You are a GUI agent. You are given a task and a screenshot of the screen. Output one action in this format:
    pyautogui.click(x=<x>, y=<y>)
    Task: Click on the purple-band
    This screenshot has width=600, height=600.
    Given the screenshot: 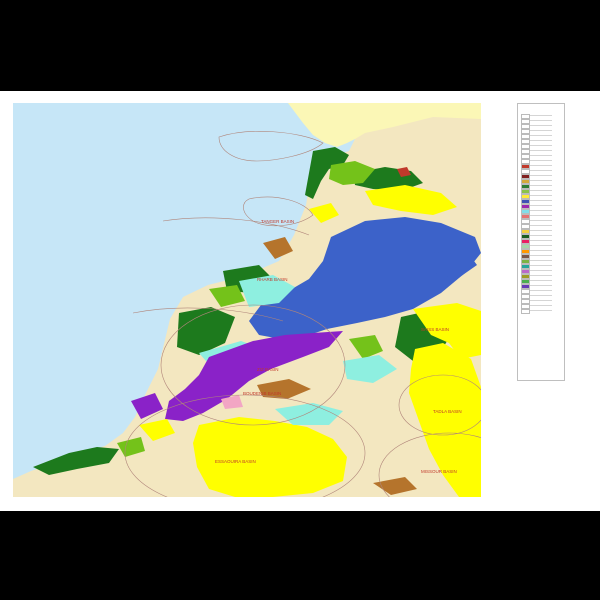 What is the action you would take?
    pyautogui.click(x=254, y=376)
    